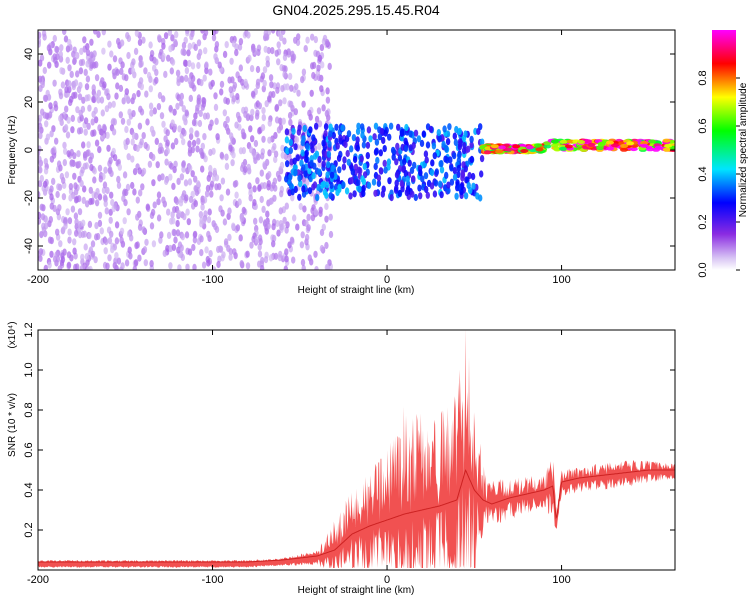 This screenshot has width=750, height=600. I want to click on spectrogram-x-tick-label: 100, so click(561, 280).